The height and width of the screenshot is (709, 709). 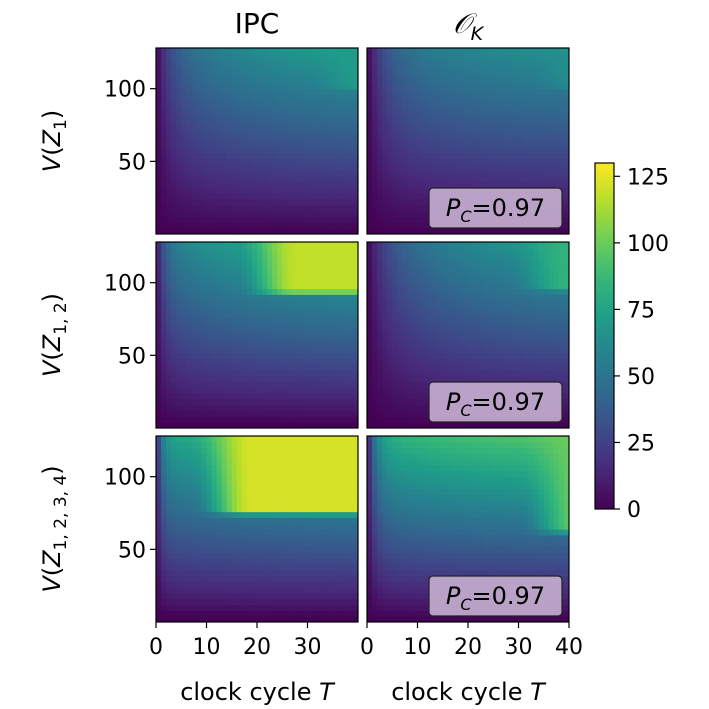 What do you see at coordinates (495, 208) in the screenshot?
I see `pc-annotation-box` at bounding box center [495, 208].